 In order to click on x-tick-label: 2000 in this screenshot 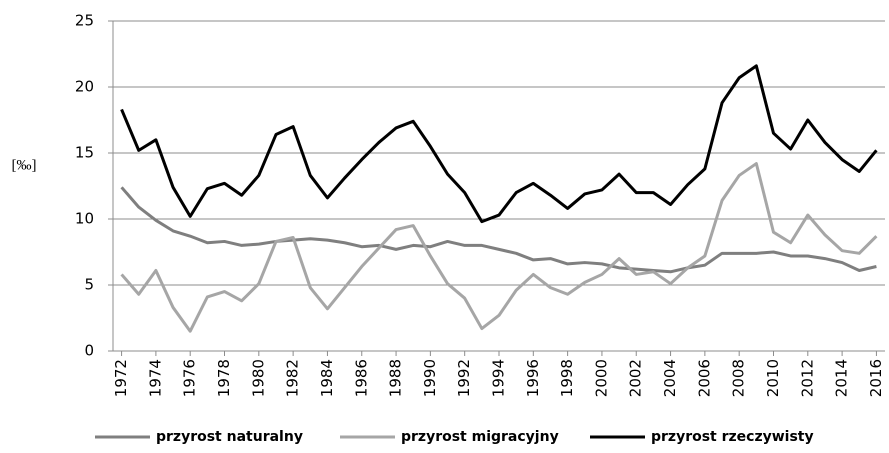, I will do `click(601, 378)`.